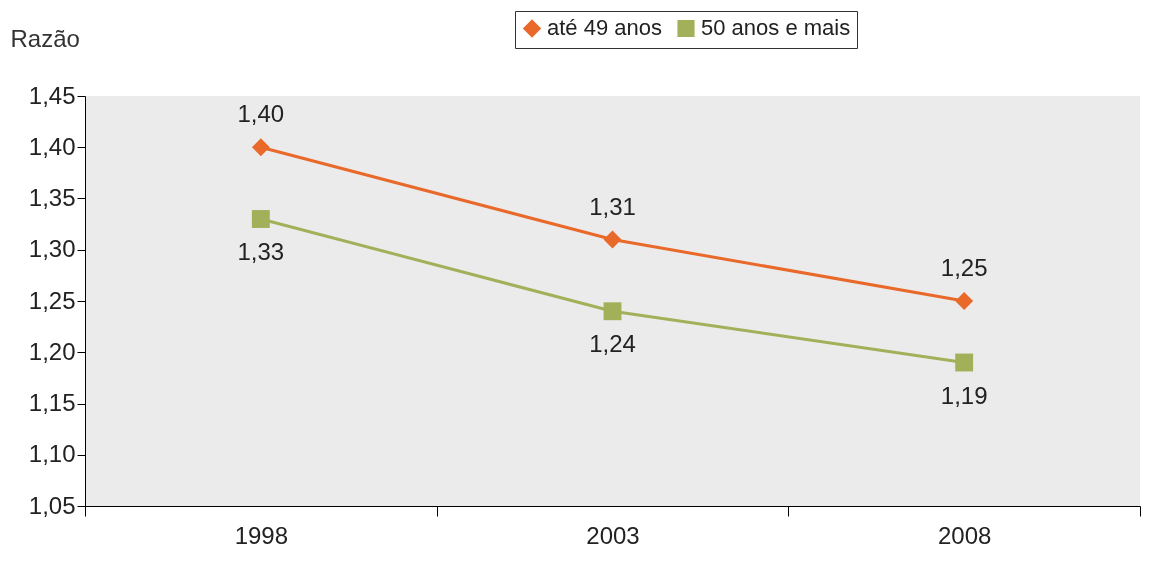 This screenshot has height=576, width=1151. I want to click on y-tick-label: 1,20, so click(52, 351).